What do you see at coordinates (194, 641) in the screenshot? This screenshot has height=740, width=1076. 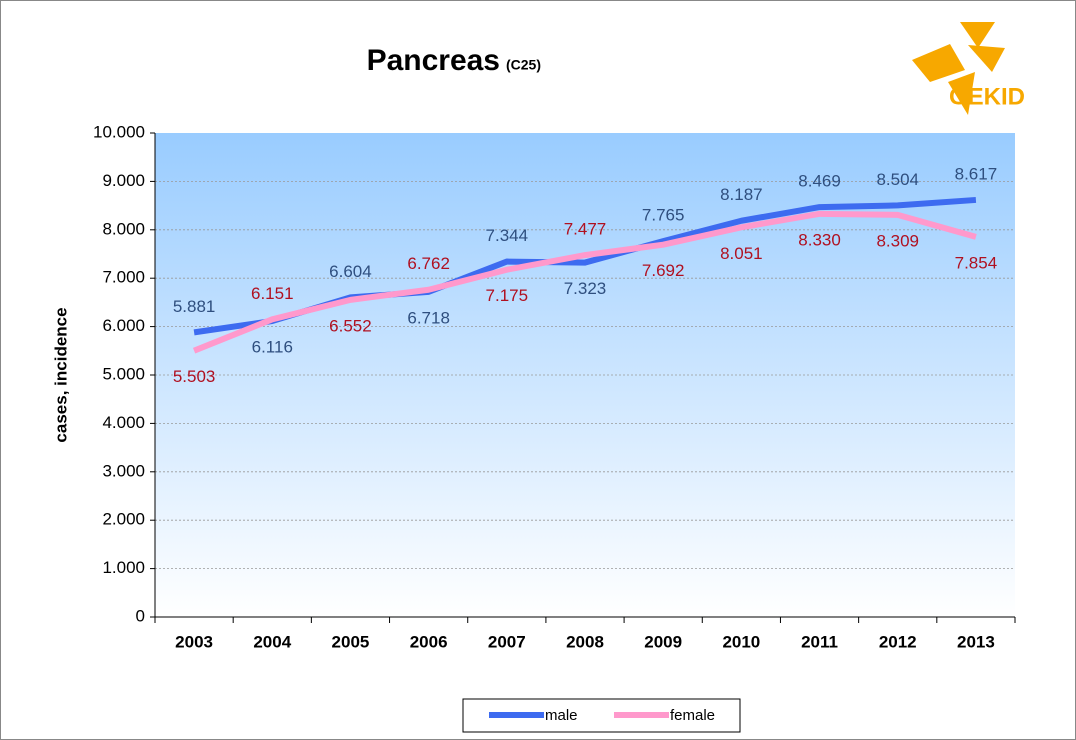 I see `x-tick-label: 2003` at bounding box center [194, 641].